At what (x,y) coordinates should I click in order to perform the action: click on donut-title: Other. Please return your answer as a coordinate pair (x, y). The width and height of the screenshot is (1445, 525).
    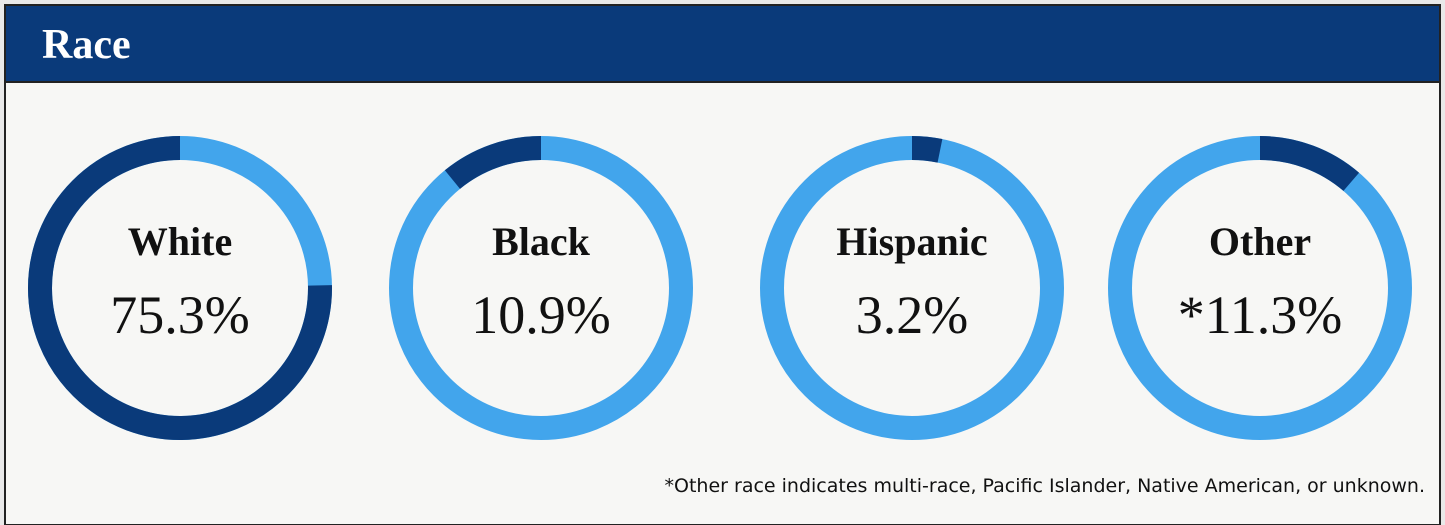
    Looking at the image, I should click on (1260, 241).